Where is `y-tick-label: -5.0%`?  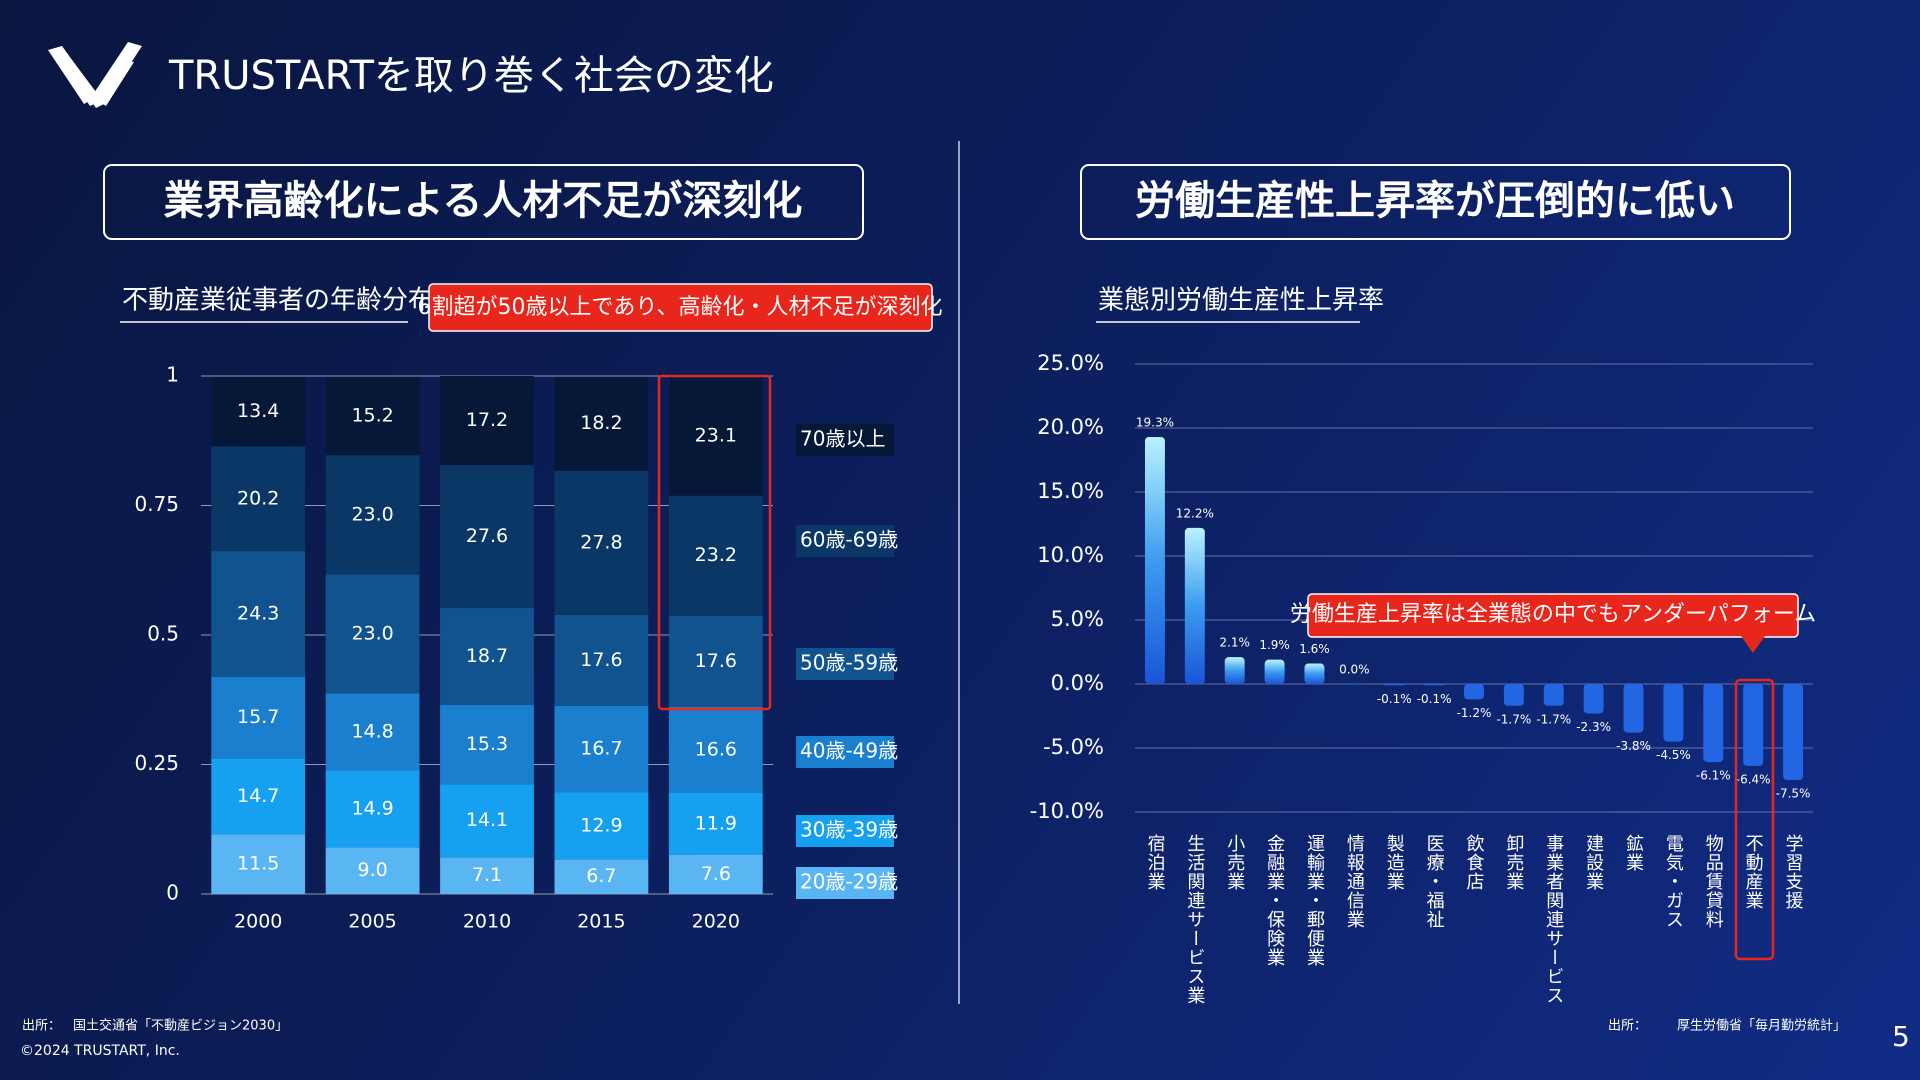 y-tick-label: -5.0% is located at coordinates (1073, 747).